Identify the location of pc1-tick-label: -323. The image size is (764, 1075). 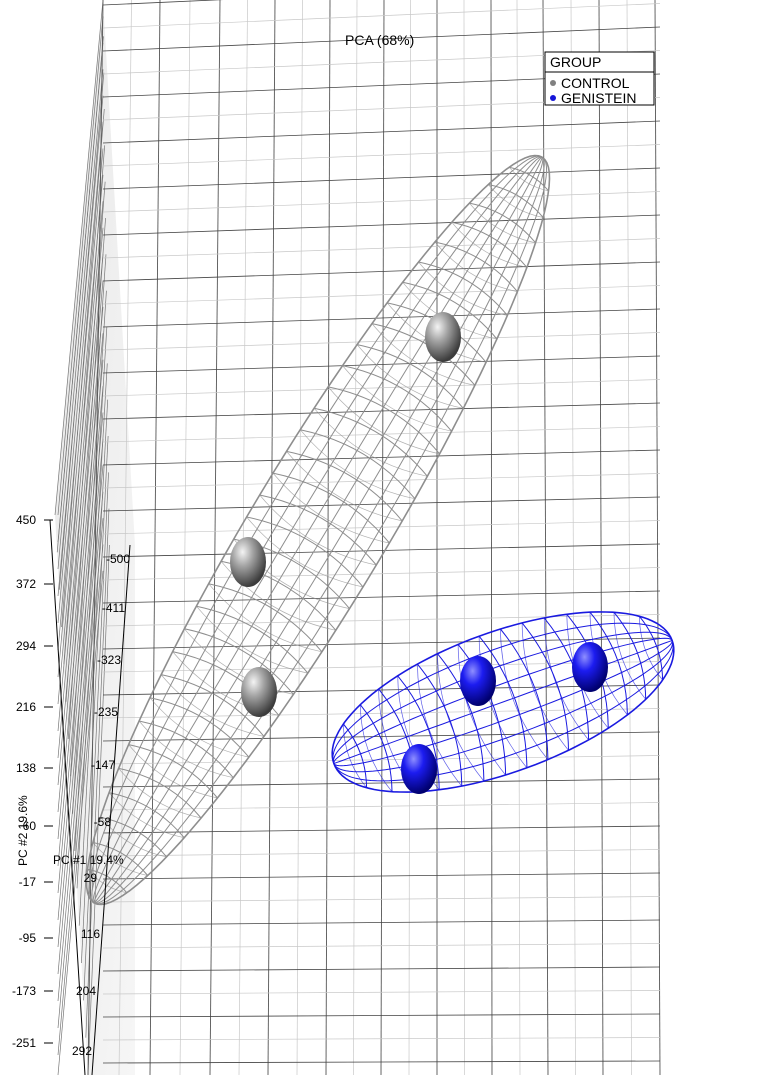
(109, 660).